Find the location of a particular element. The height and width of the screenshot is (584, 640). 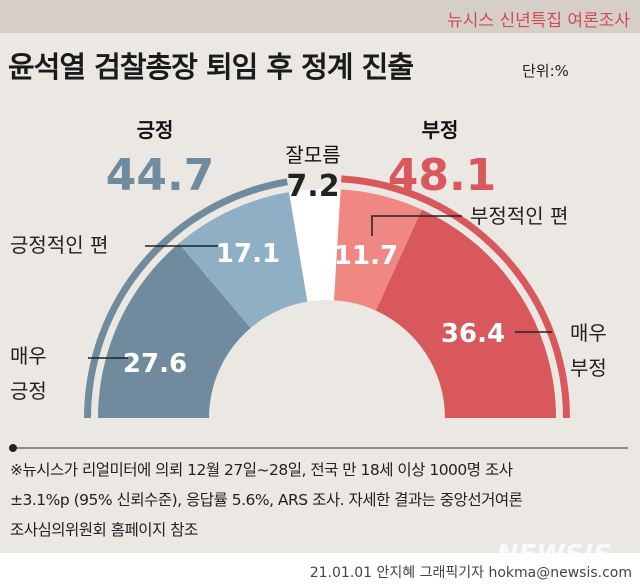

brand-label: 뉴시스 신년특집 여론조사 is located at coordinates (538, 21).